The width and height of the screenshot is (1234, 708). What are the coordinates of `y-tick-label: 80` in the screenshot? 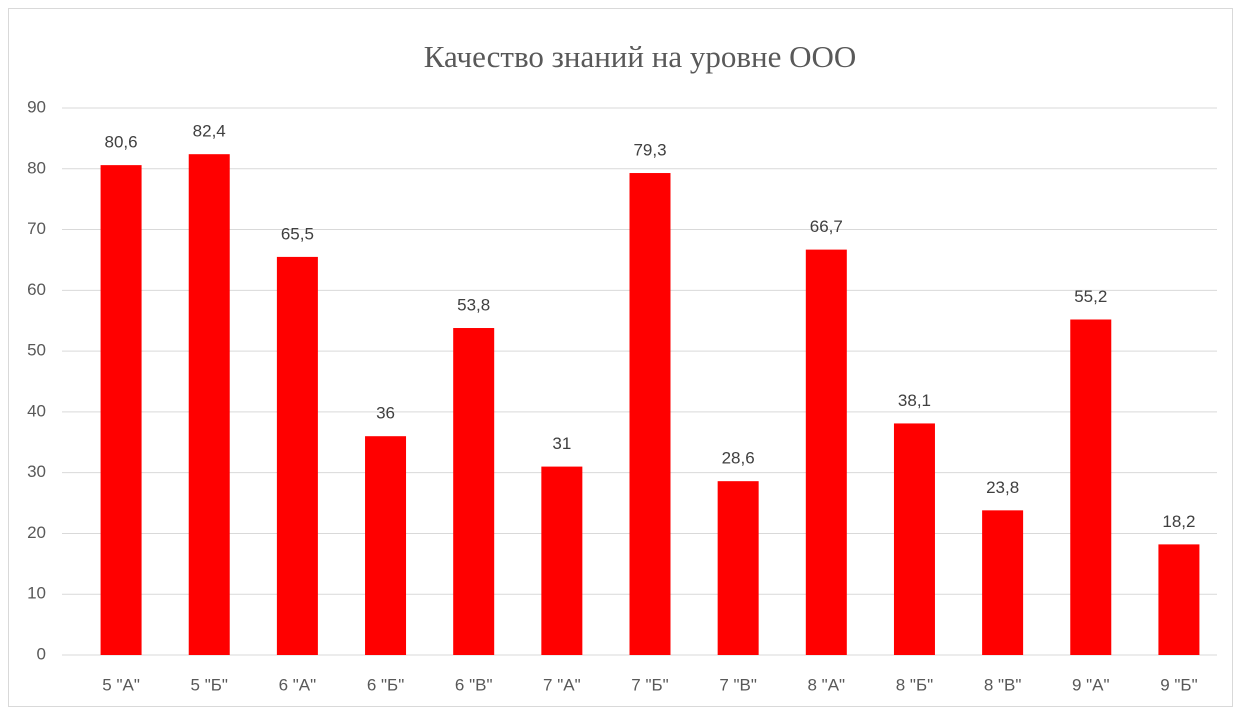 It's located at (36, 167).